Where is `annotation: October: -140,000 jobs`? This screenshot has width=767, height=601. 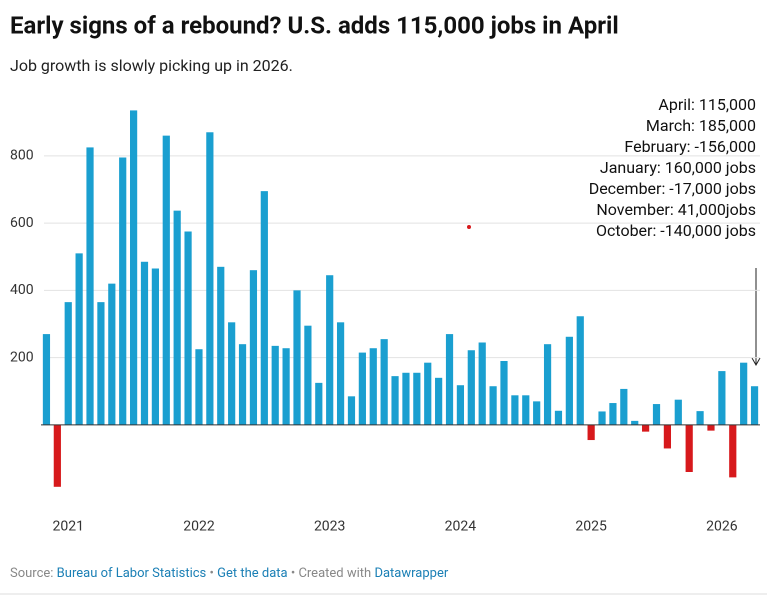
annotation: October: -140,000 jobs is located at coordinates (676, 230).